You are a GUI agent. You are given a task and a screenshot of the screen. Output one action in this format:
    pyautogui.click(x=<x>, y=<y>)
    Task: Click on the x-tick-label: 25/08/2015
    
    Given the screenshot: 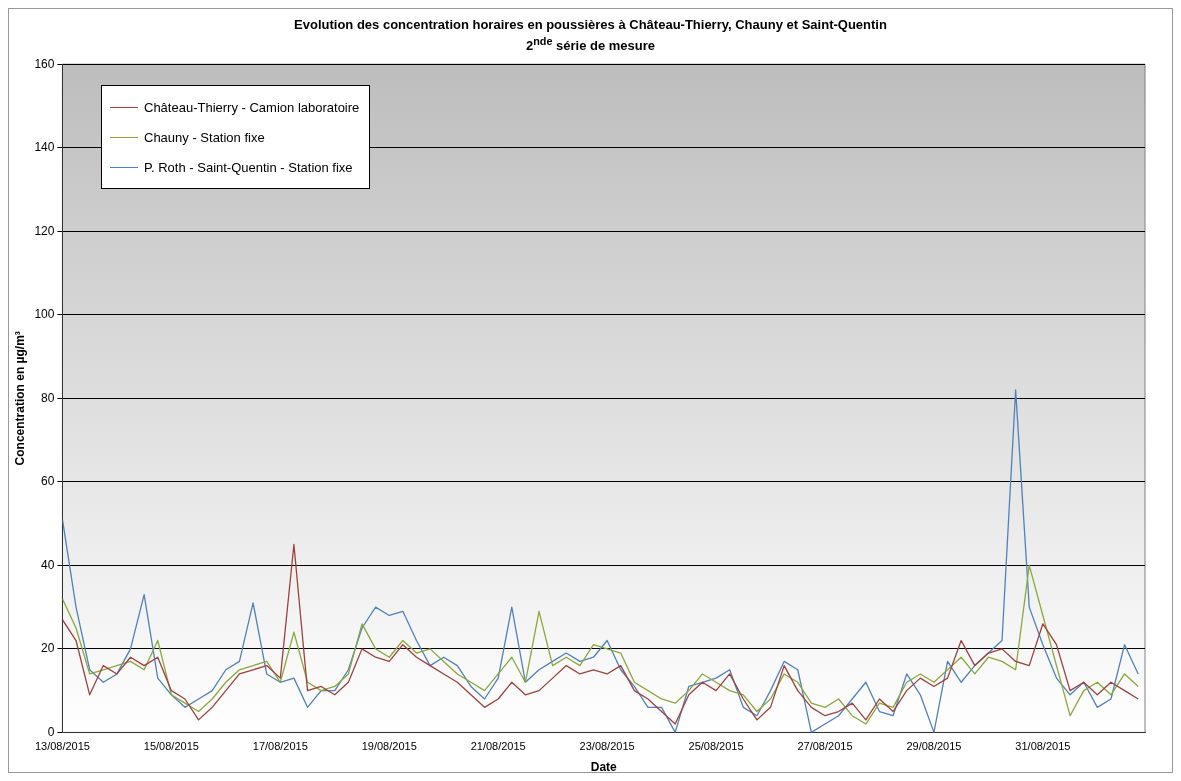 What is the action you would take?
    pyautogui.click(x=716, y=746)
    